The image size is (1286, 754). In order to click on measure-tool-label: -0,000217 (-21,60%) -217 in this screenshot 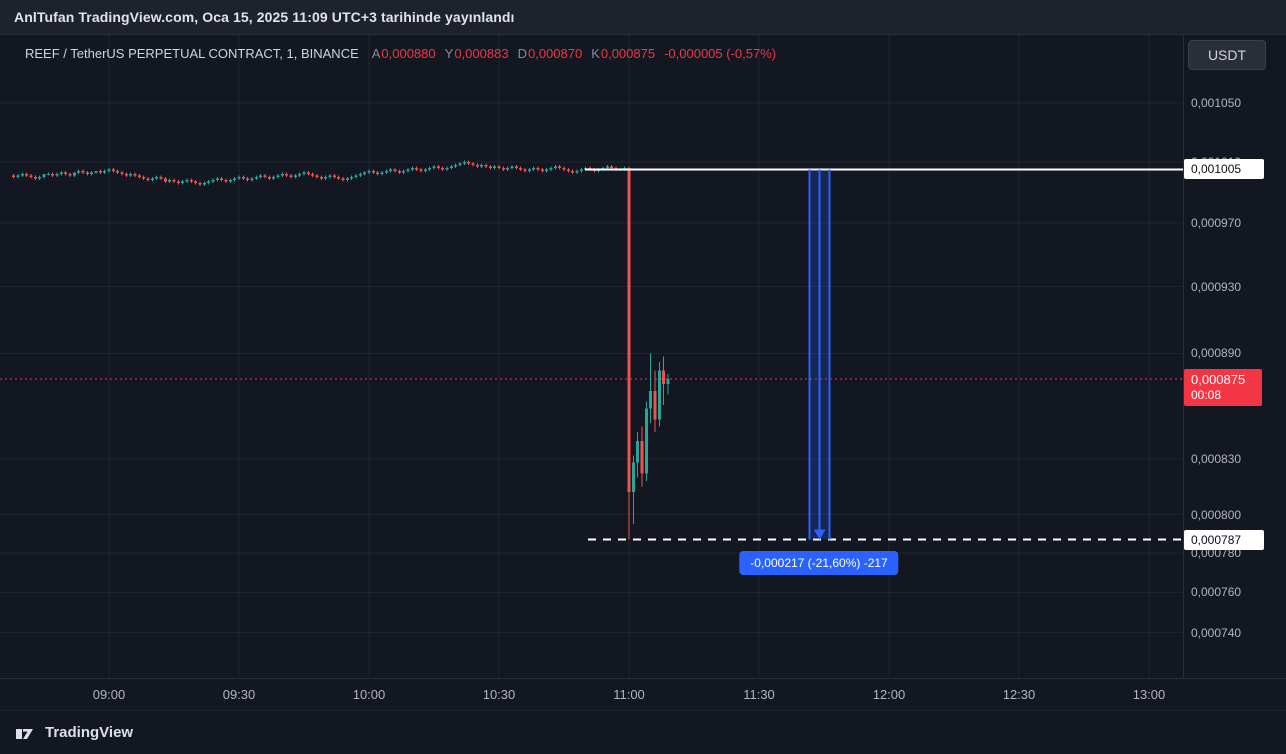, I will do `click(819, 562)`.